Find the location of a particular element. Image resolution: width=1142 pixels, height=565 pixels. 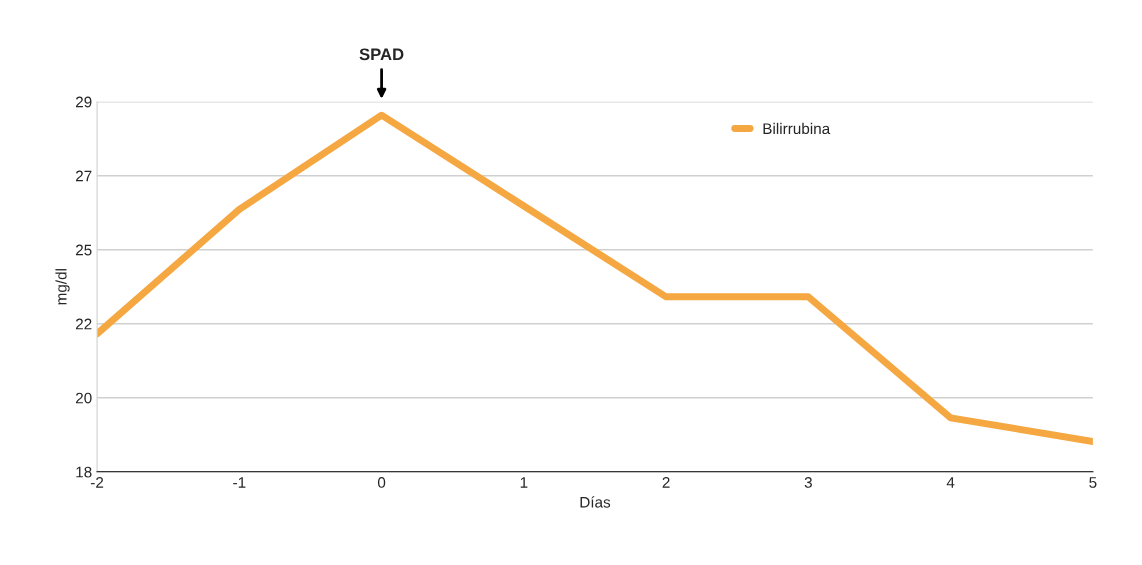

y-tick-label: 29 is located at coordinates (83, 102).